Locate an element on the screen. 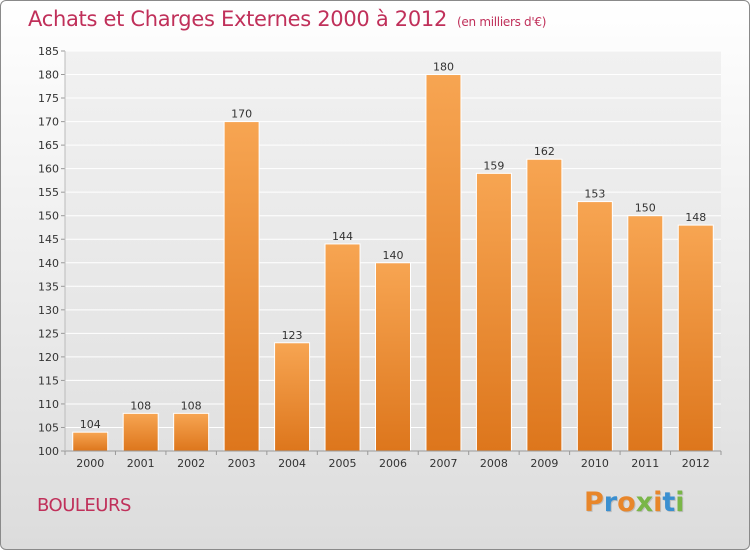 The width and height of the screenshot is (750, 550). bar-value-label: 140 is located at coordinates (393, 255).